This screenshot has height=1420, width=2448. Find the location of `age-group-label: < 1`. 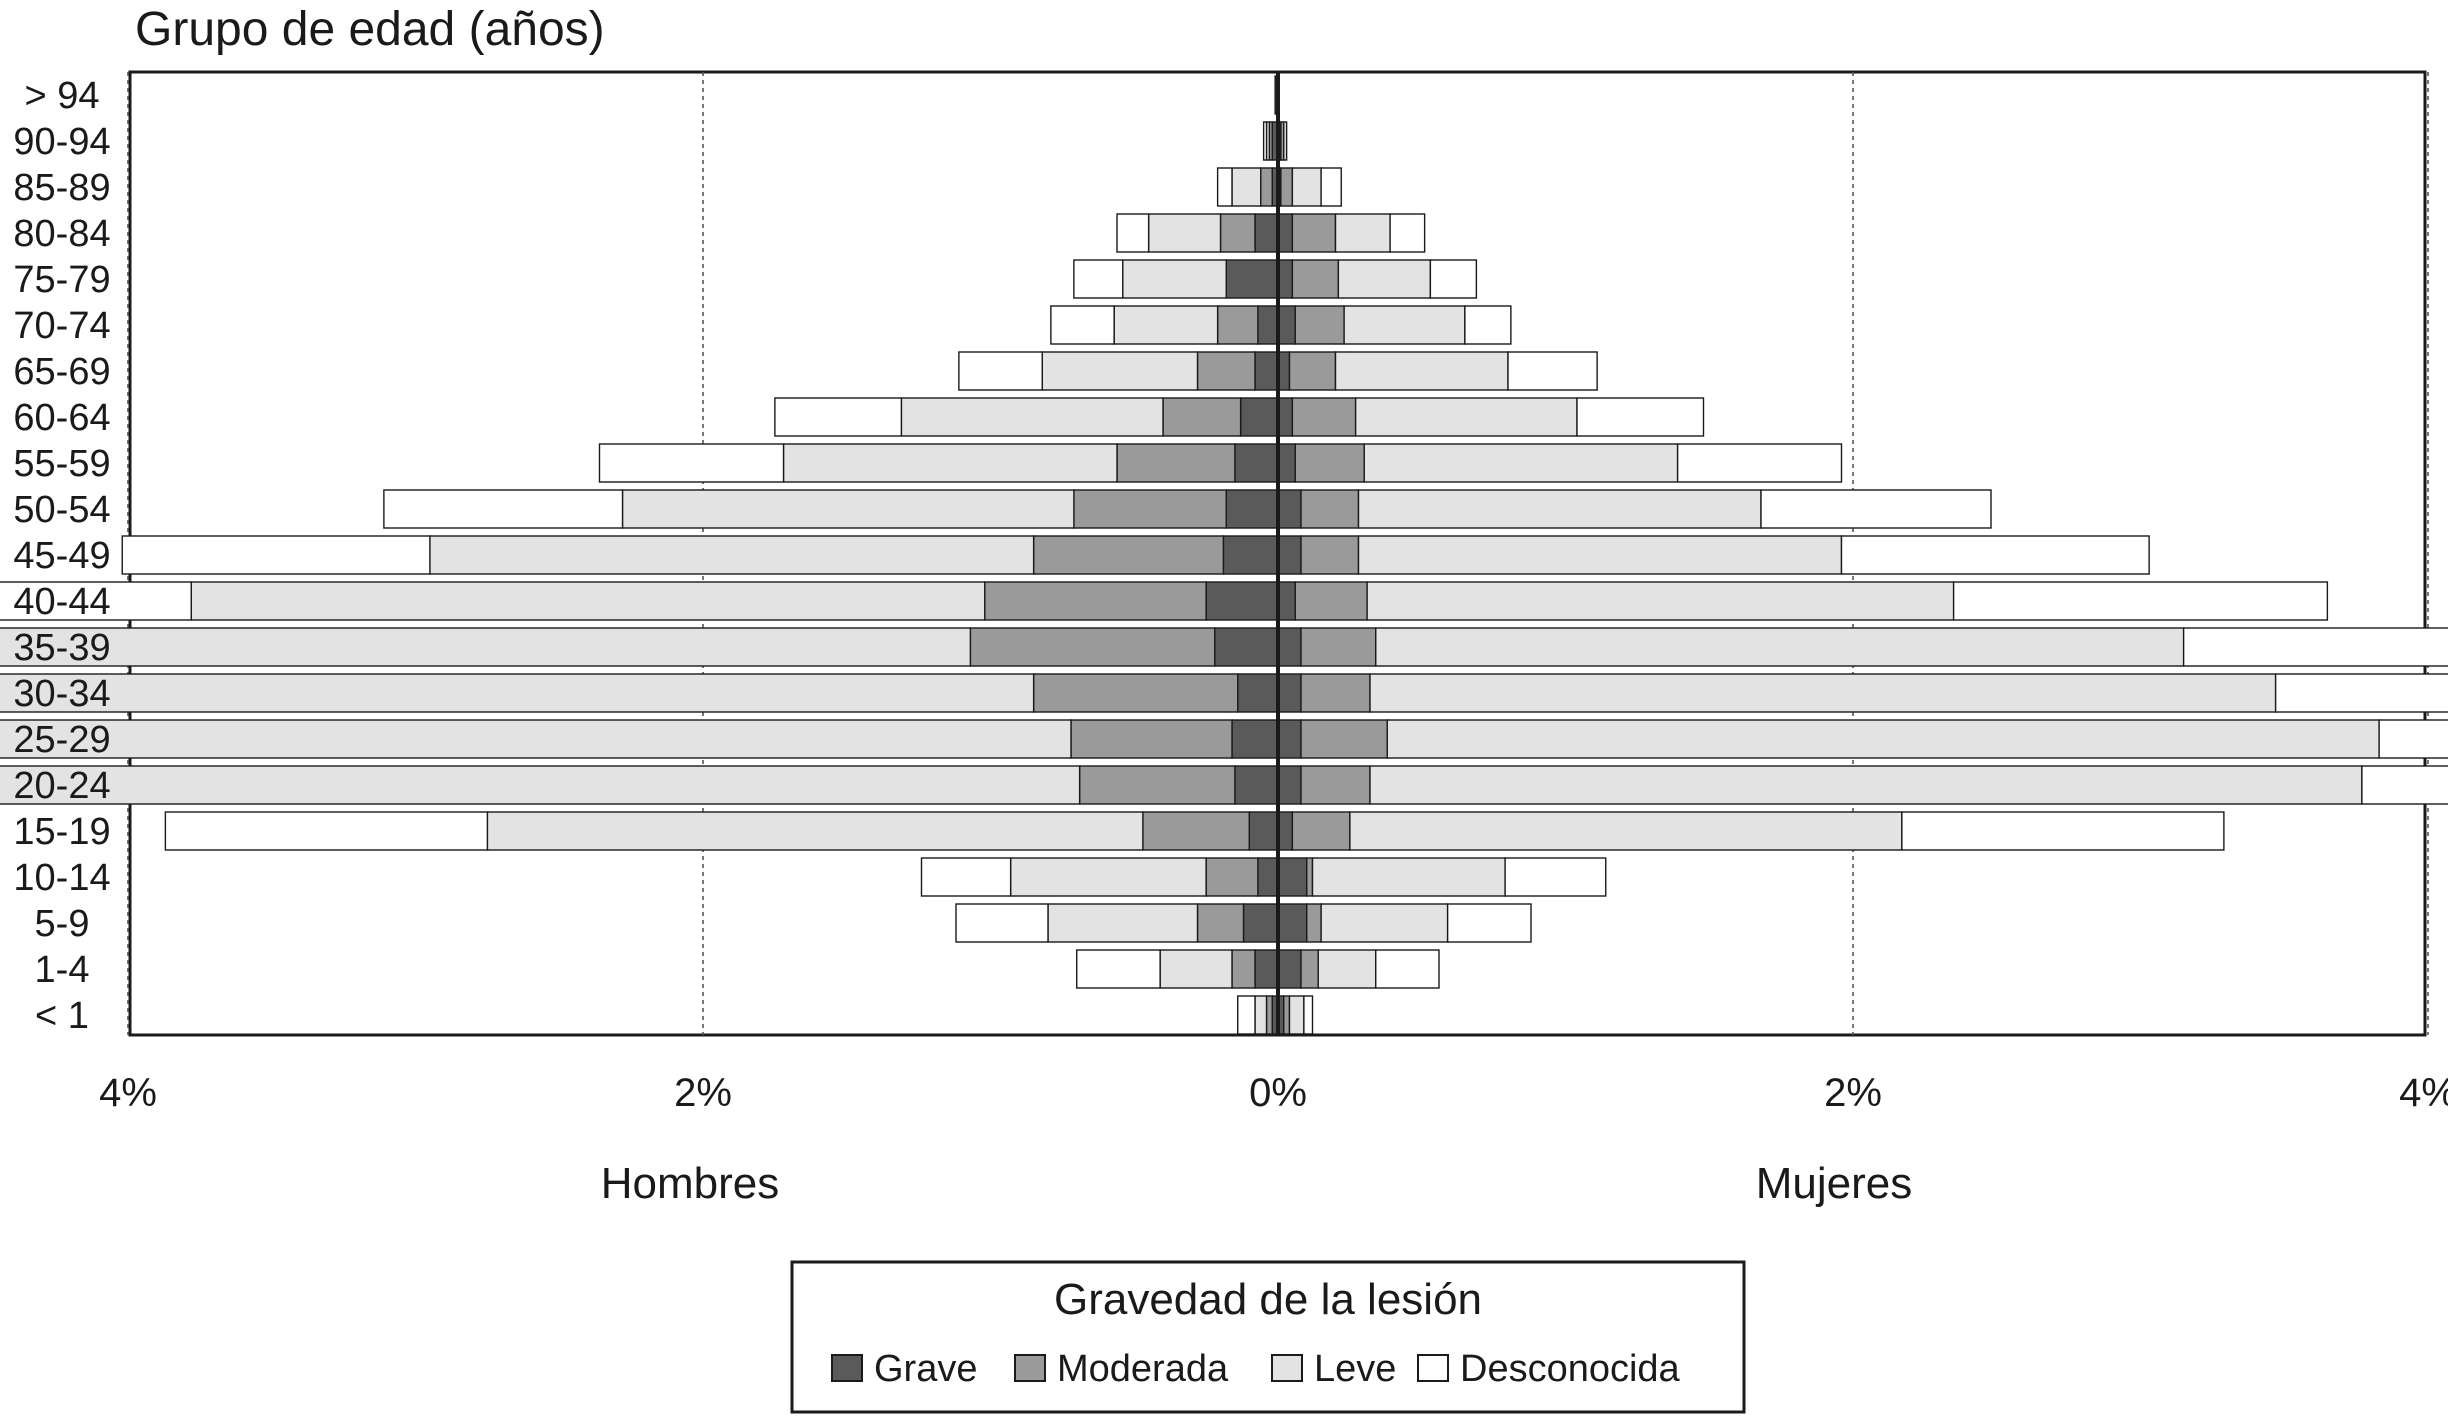

age-group-label: < 1 is located at coordinates (62, 1016).